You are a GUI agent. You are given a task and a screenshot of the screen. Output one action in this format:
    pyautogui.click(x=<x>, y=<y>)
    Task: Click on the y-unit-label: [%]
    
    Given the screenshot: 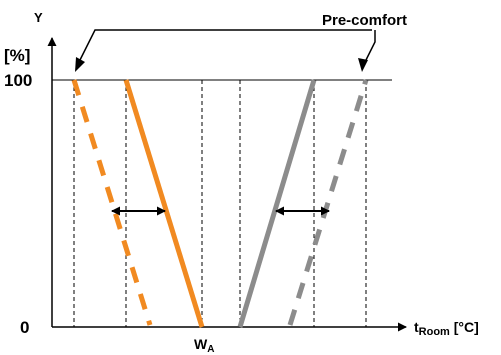 What is the action you would take?
    pyautogui.click(x=17, y=55)
    